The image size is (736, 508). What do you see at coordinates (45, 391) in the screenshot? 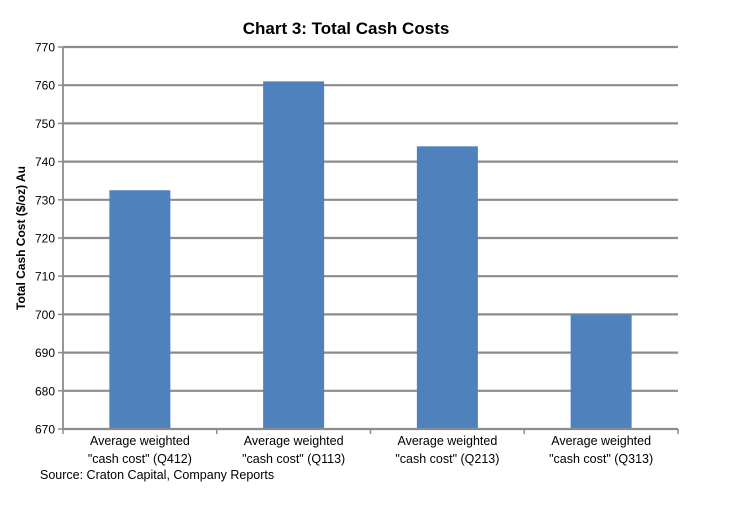
I see `y-tick-label: 680` at bounding box center [45, 391].